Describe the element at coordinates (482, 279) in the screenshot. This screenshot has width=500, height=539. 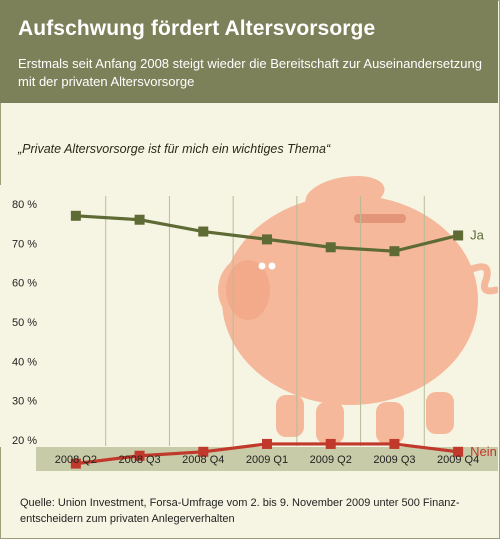
I see `piggy-tail` at that location.